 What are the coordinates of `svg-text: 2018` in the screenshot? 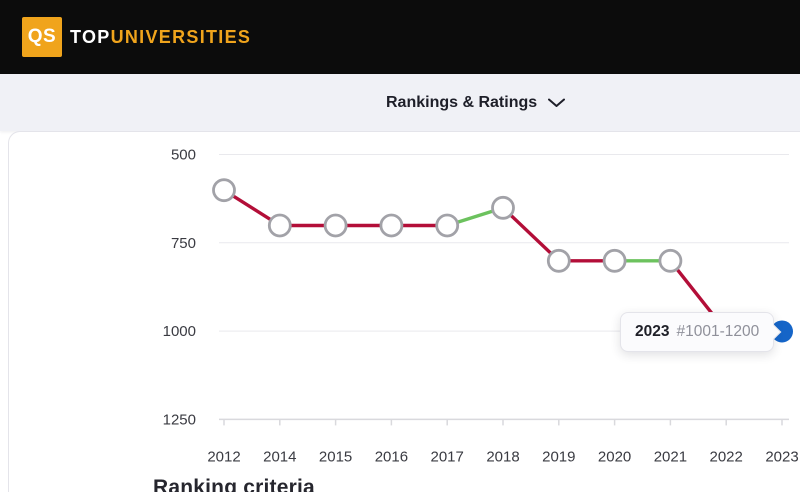 It's located at (502, 456).